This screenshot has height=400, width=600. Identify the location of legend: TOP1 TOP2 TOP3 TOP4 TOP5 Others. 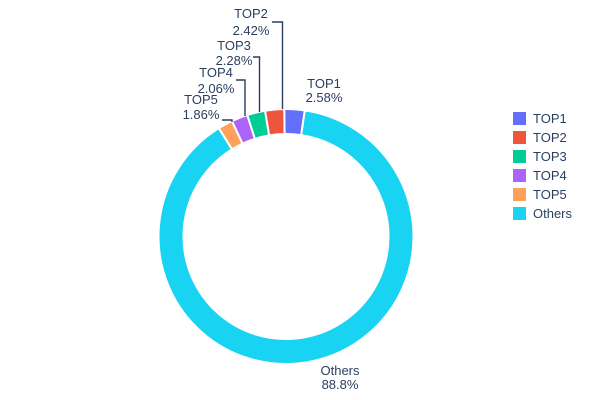
(542, 166).